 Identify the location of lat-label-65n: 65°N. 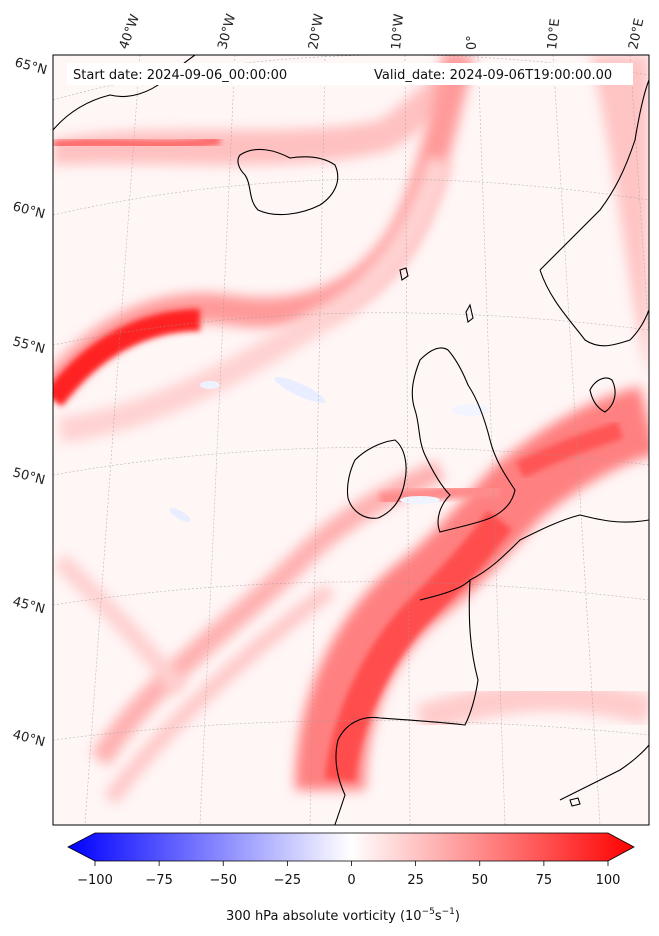
(31, 66).